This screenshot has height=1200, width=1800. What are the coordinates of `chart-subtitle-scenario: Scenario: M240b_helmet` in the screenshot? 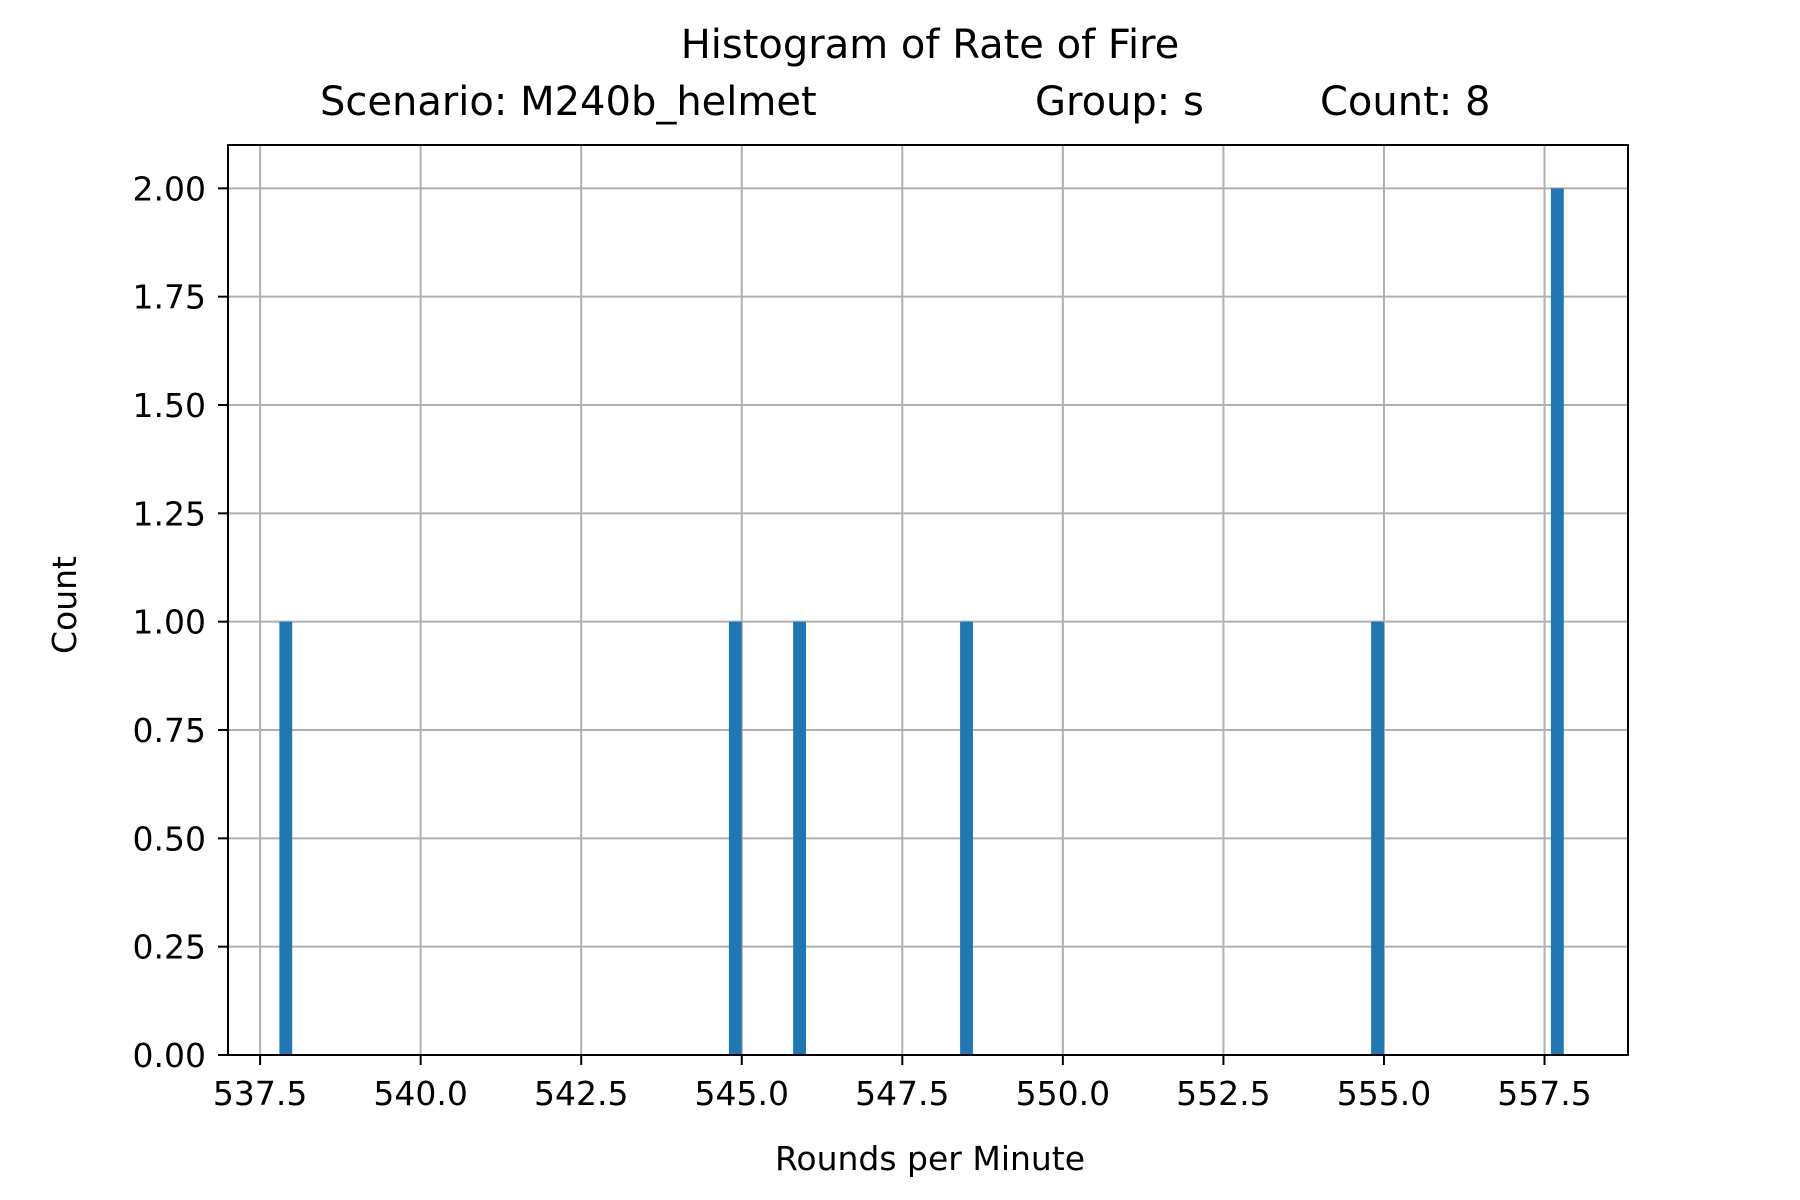 It's located at (568, 102).